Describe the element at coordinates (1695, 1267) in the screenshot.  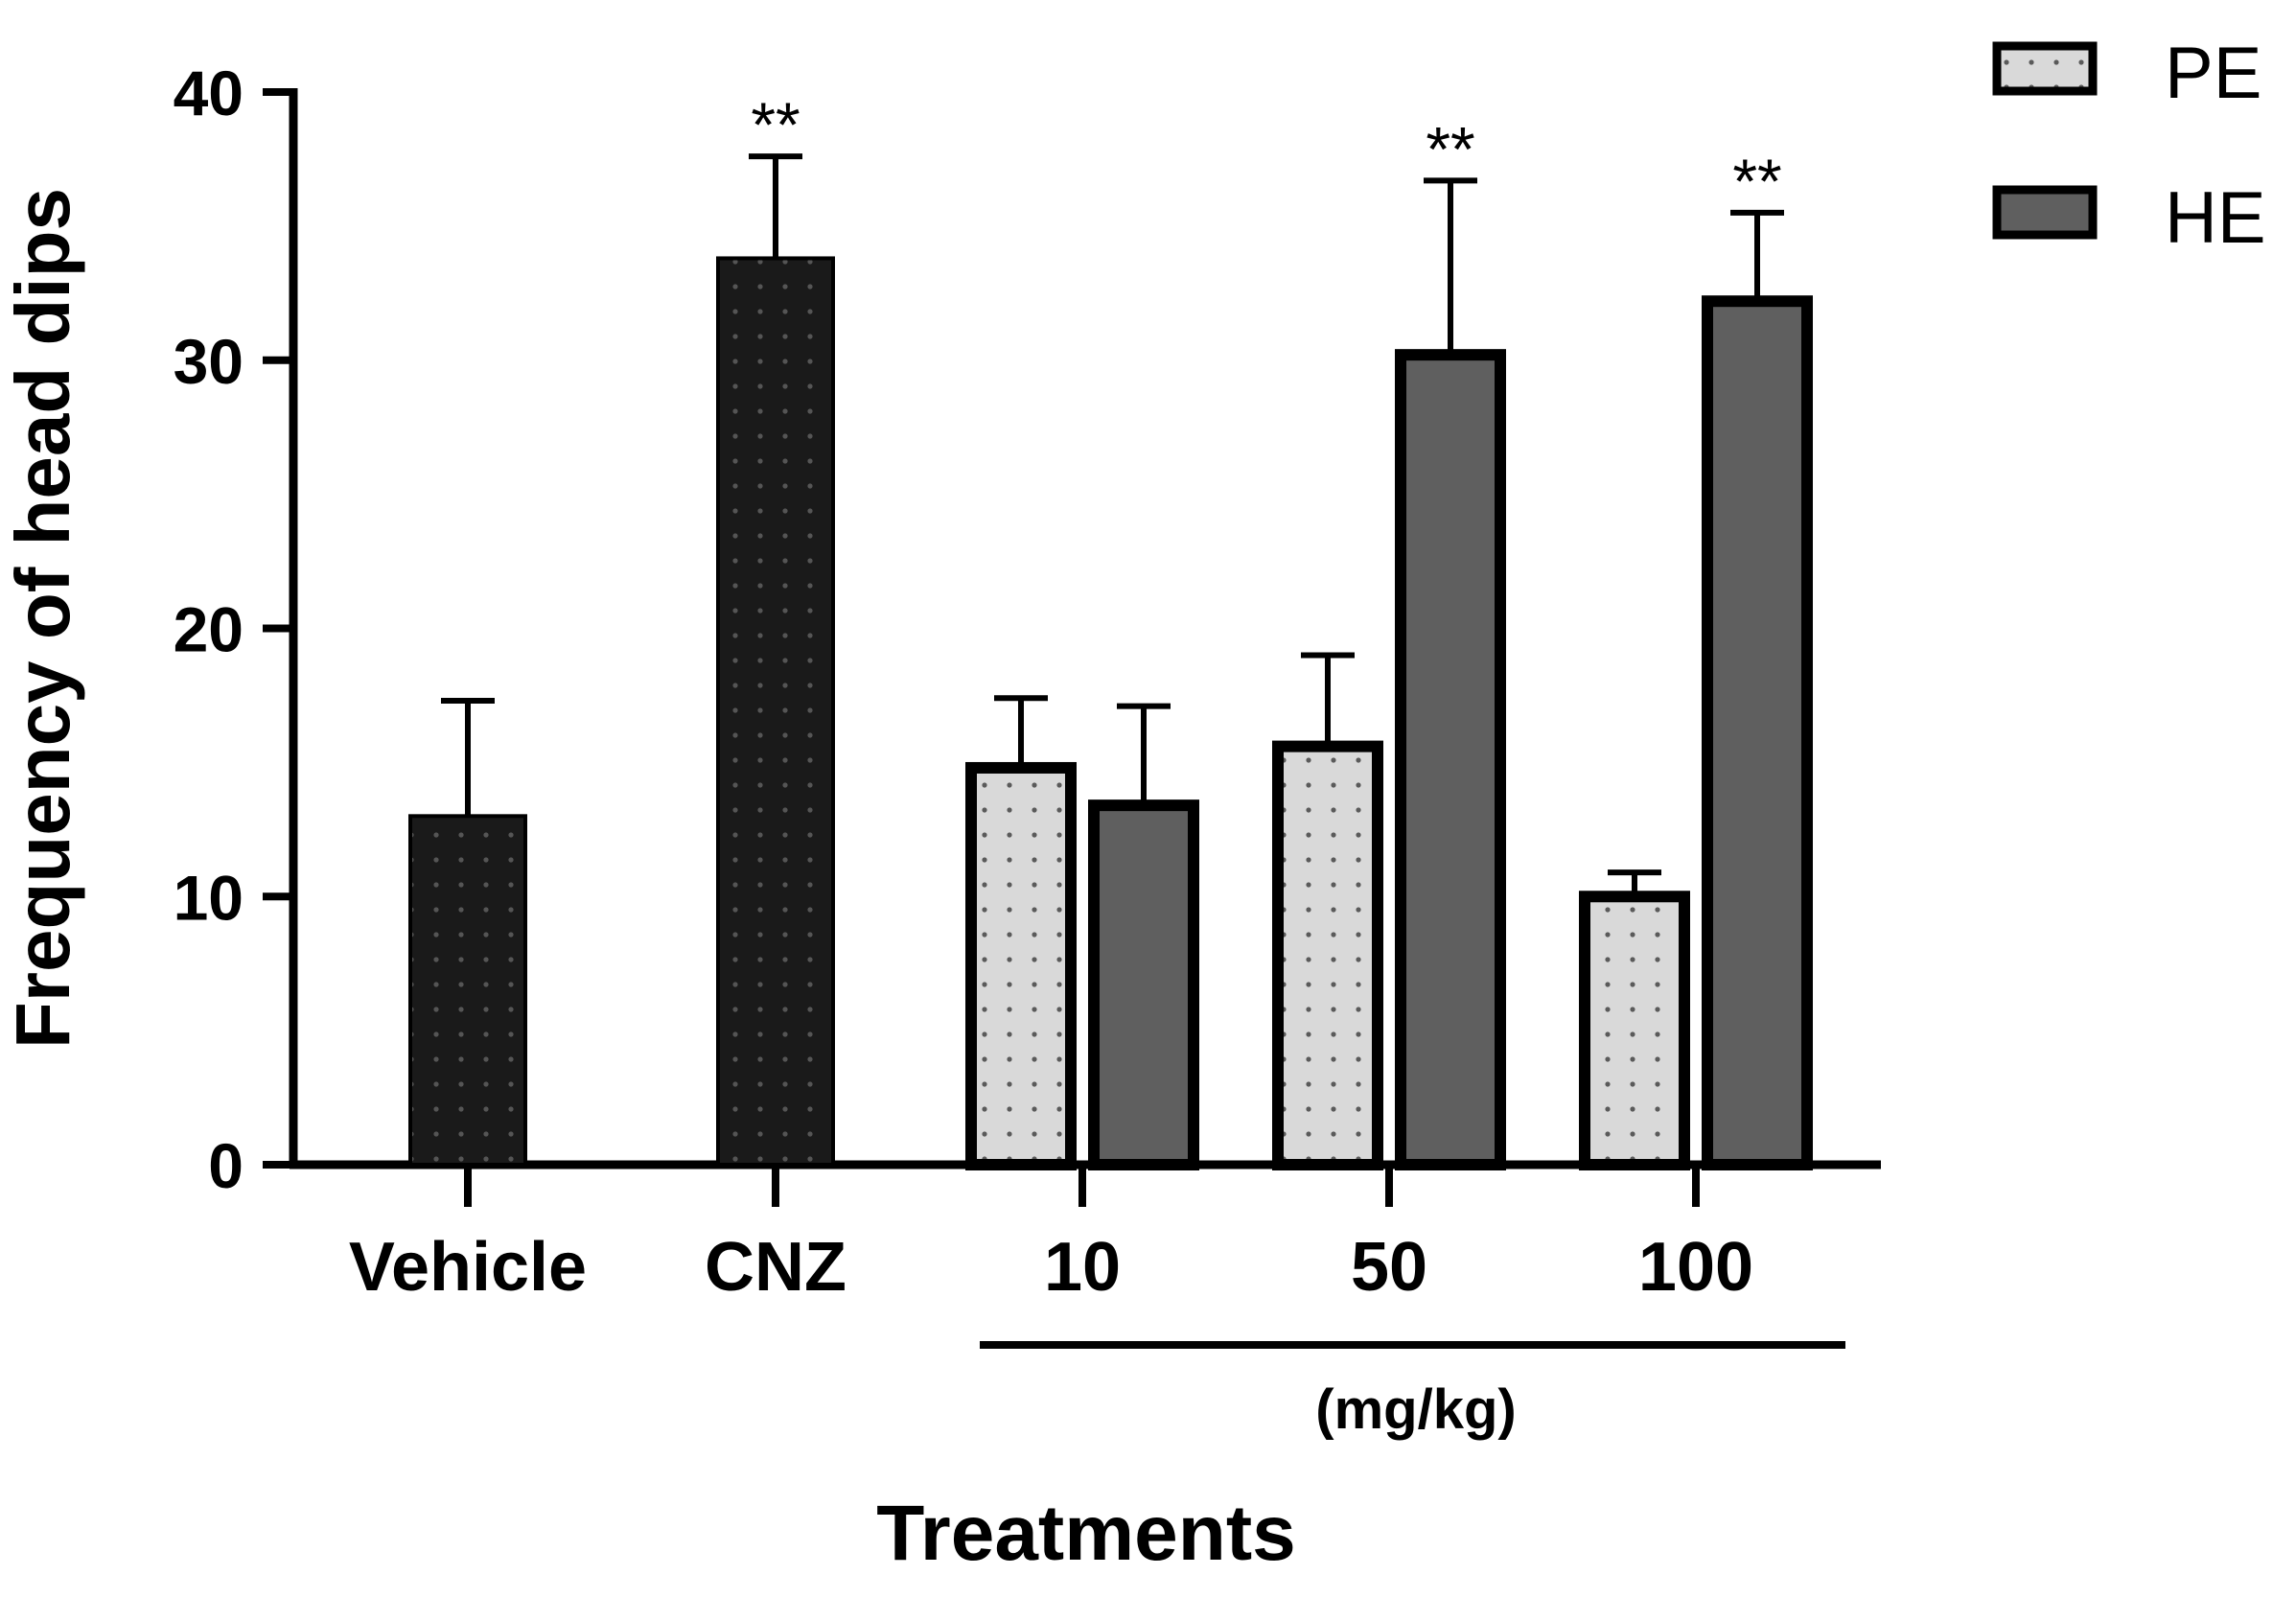
I see `x-tick-label: 100` at that location.